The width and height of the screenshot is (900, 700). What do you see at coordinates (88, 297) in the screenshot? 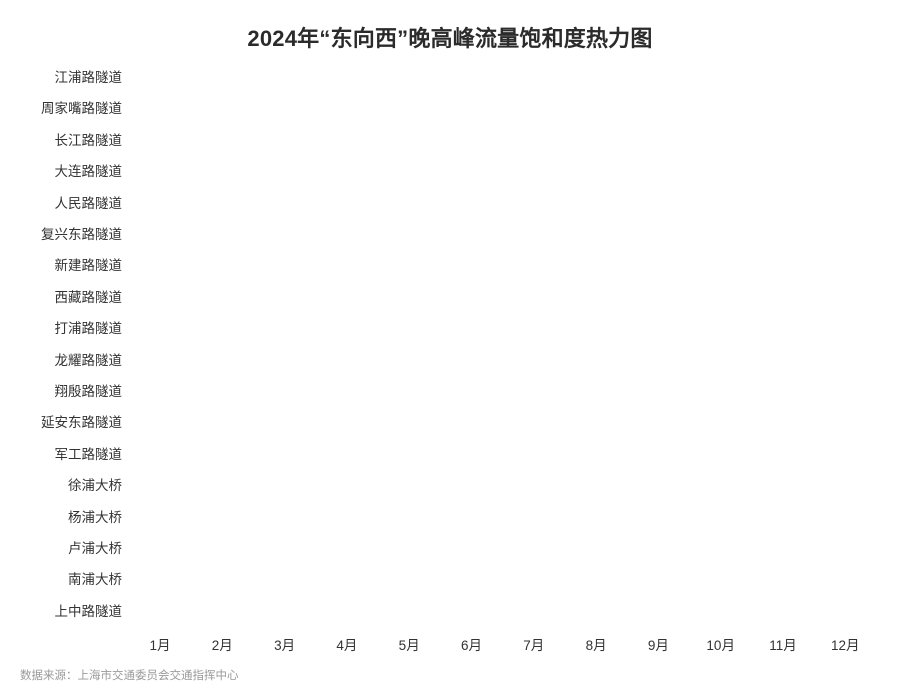
I see `y-tick-label: 西藏路隧道` at bounding box center [88, 297].